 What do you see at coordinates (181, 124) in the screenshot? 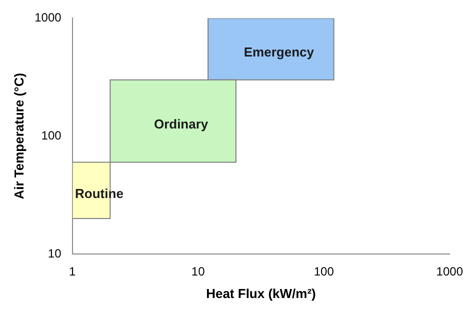
I see `series-label: Ordinary` at bounding box center [181, 124].